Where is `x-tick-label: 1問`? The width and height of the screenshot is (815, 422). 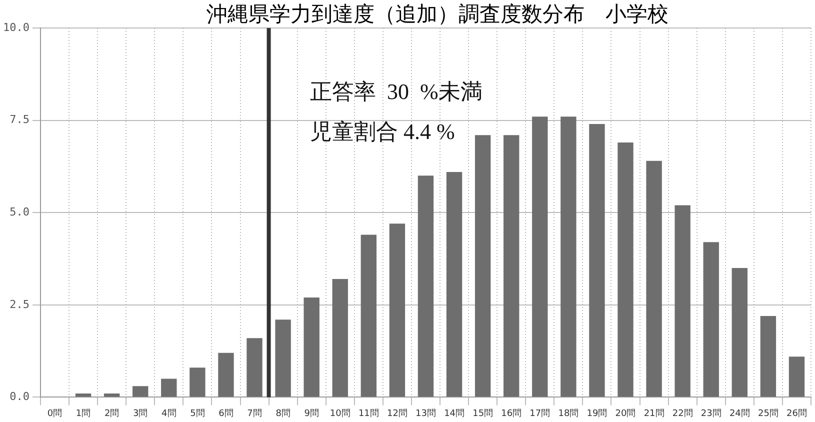 x-tick-label: 1問 is located at coordinates (83, 413).